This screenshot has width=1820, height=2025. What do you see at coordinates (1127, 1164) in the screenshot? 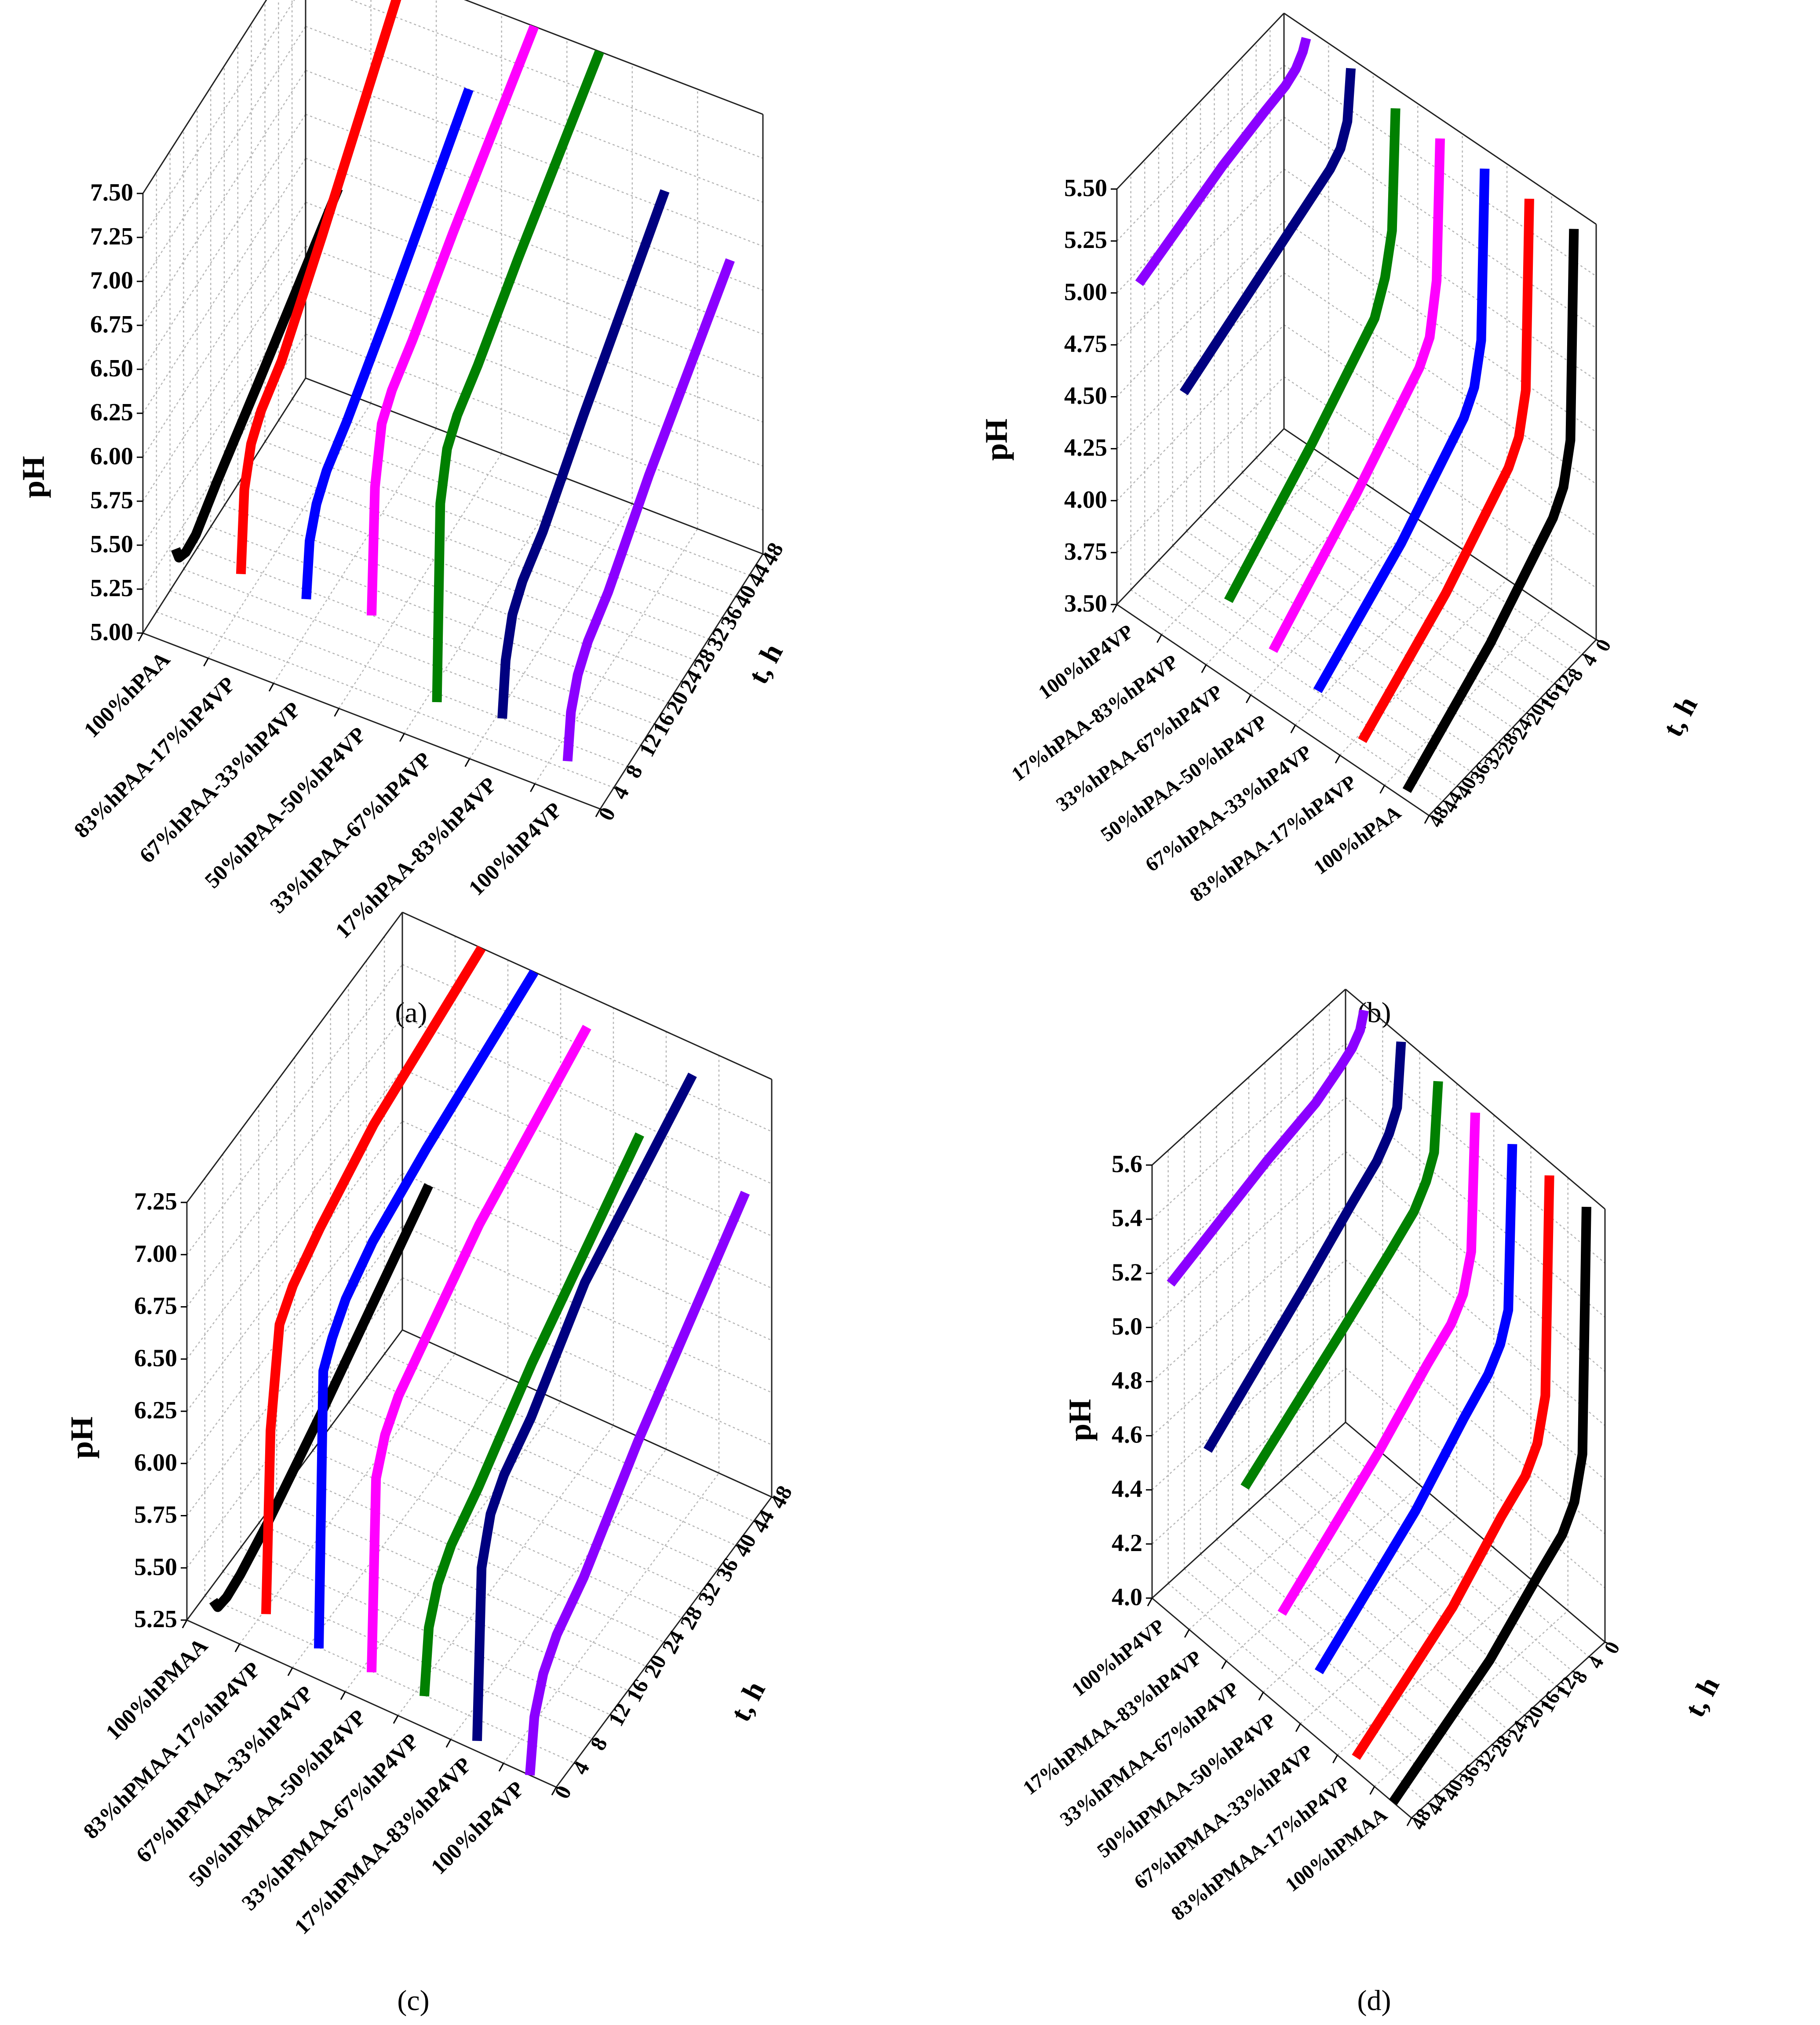
I see `y-tick-label: 5.6` at bounding box center [1127, 1164].